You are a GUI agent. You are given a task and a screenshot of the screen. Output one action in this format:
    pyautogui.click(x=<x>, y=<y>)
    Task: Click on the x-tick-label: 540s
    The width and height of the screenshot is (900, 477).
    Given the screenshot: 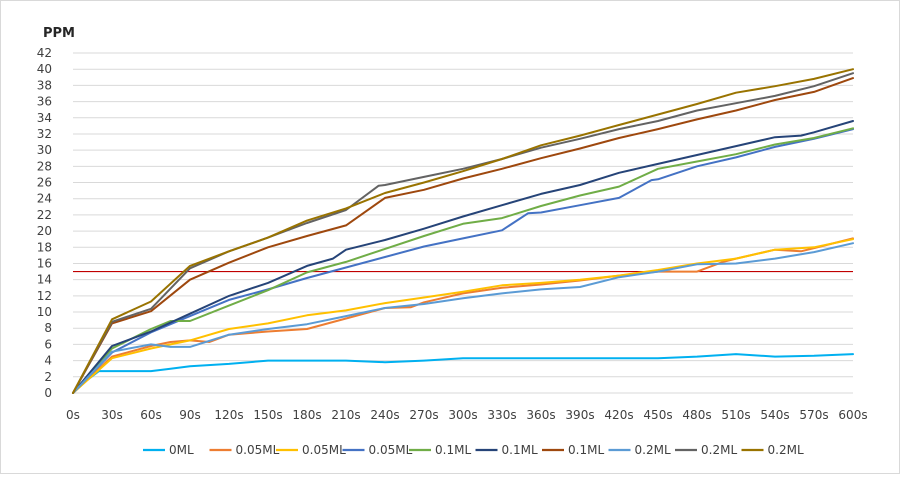 What is the action you would take?
    pyautogui.click(x=774, y=415)
    